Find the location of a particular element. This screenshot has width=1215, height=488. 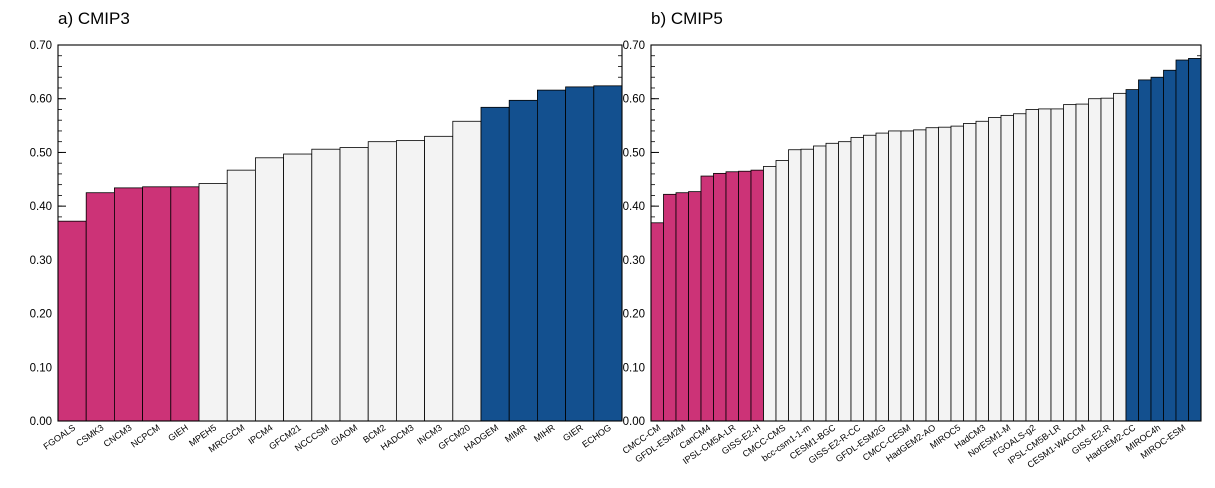

panel-title: a) CMIP3 is located at coordinates (94, 18).